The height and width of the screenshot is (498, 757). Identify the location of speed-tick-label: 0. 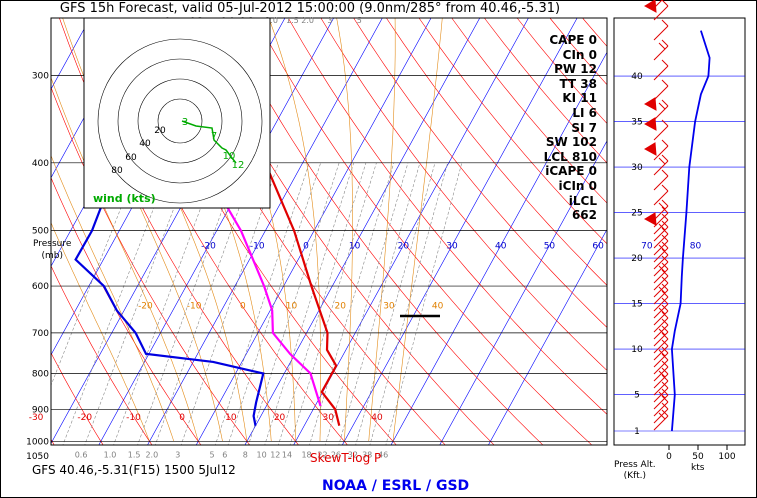
(669, 457).